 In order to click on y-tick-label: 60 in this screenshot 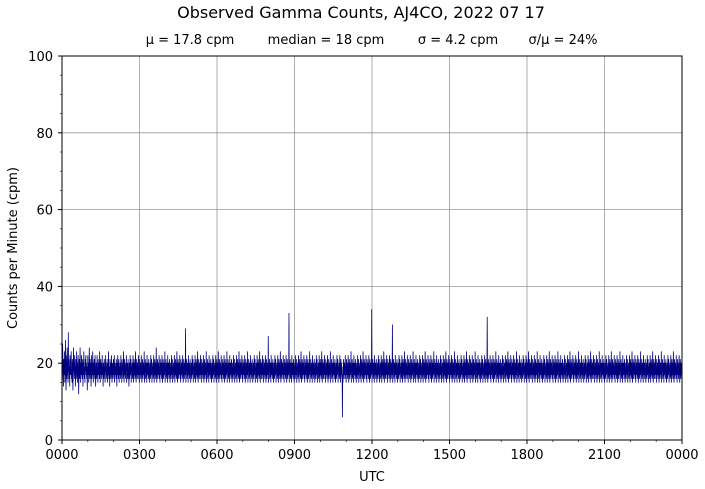, I will do `click(44, 211)`.